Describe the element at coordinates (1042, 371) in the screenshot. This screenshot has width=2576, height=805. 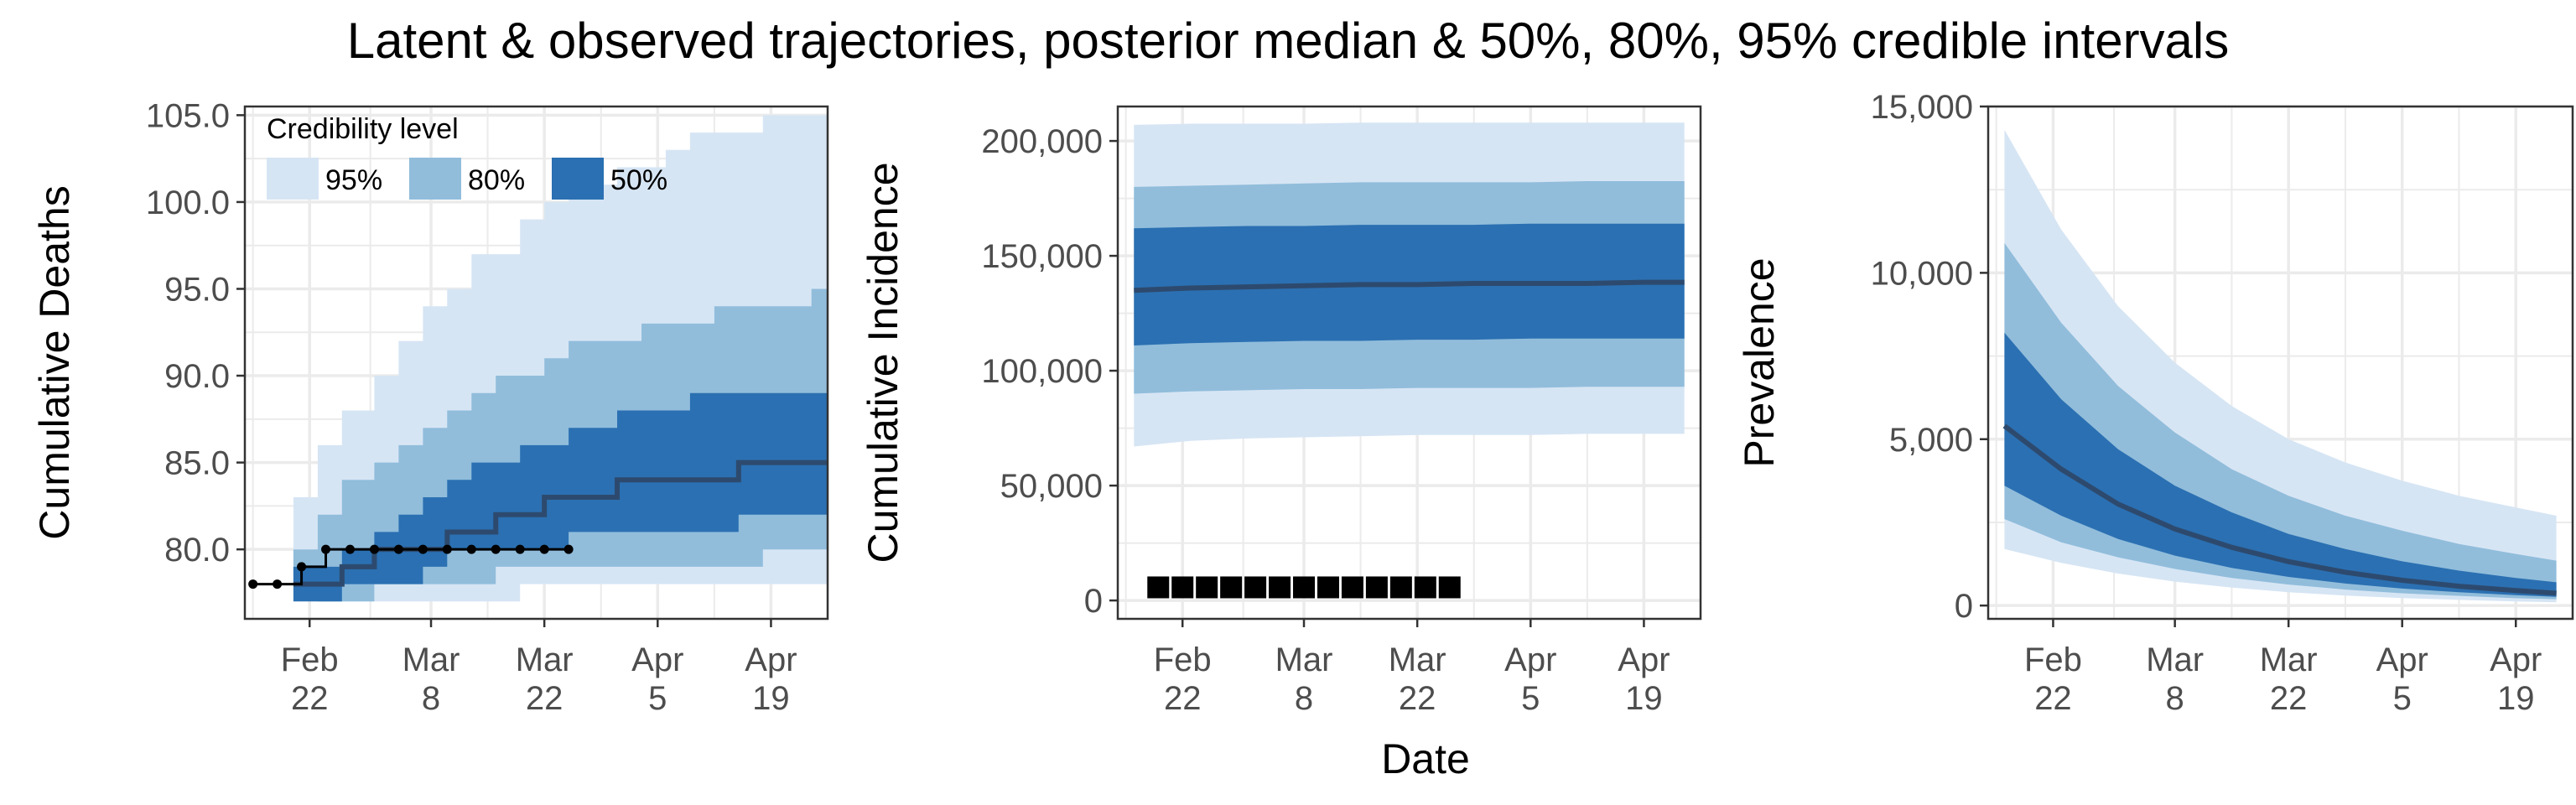
I see `y-tick-label: 100,000` at that location.